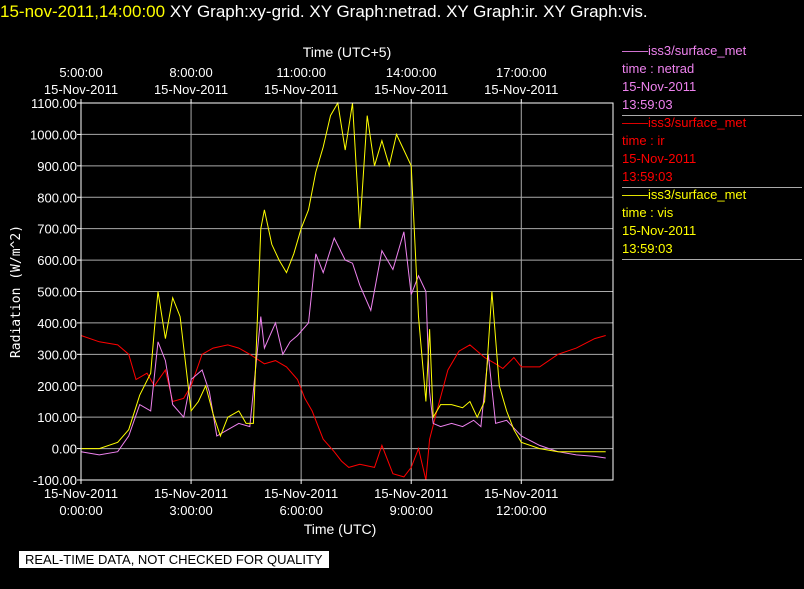  What do you see at coordinates (54, 103) in the screenshot?
I see `y-tick-label: 1100.00` at bounding box center [54, 103].